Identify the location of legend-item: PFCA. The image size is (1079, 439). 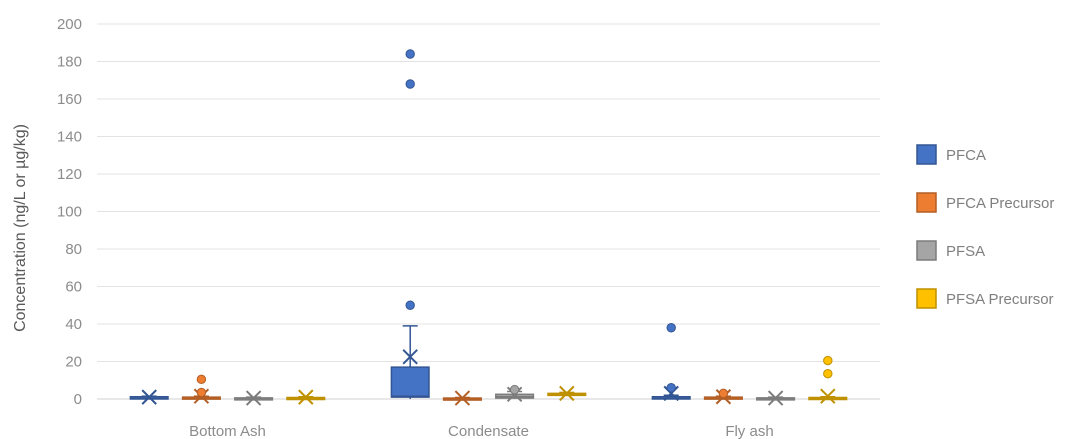
(951, 154).